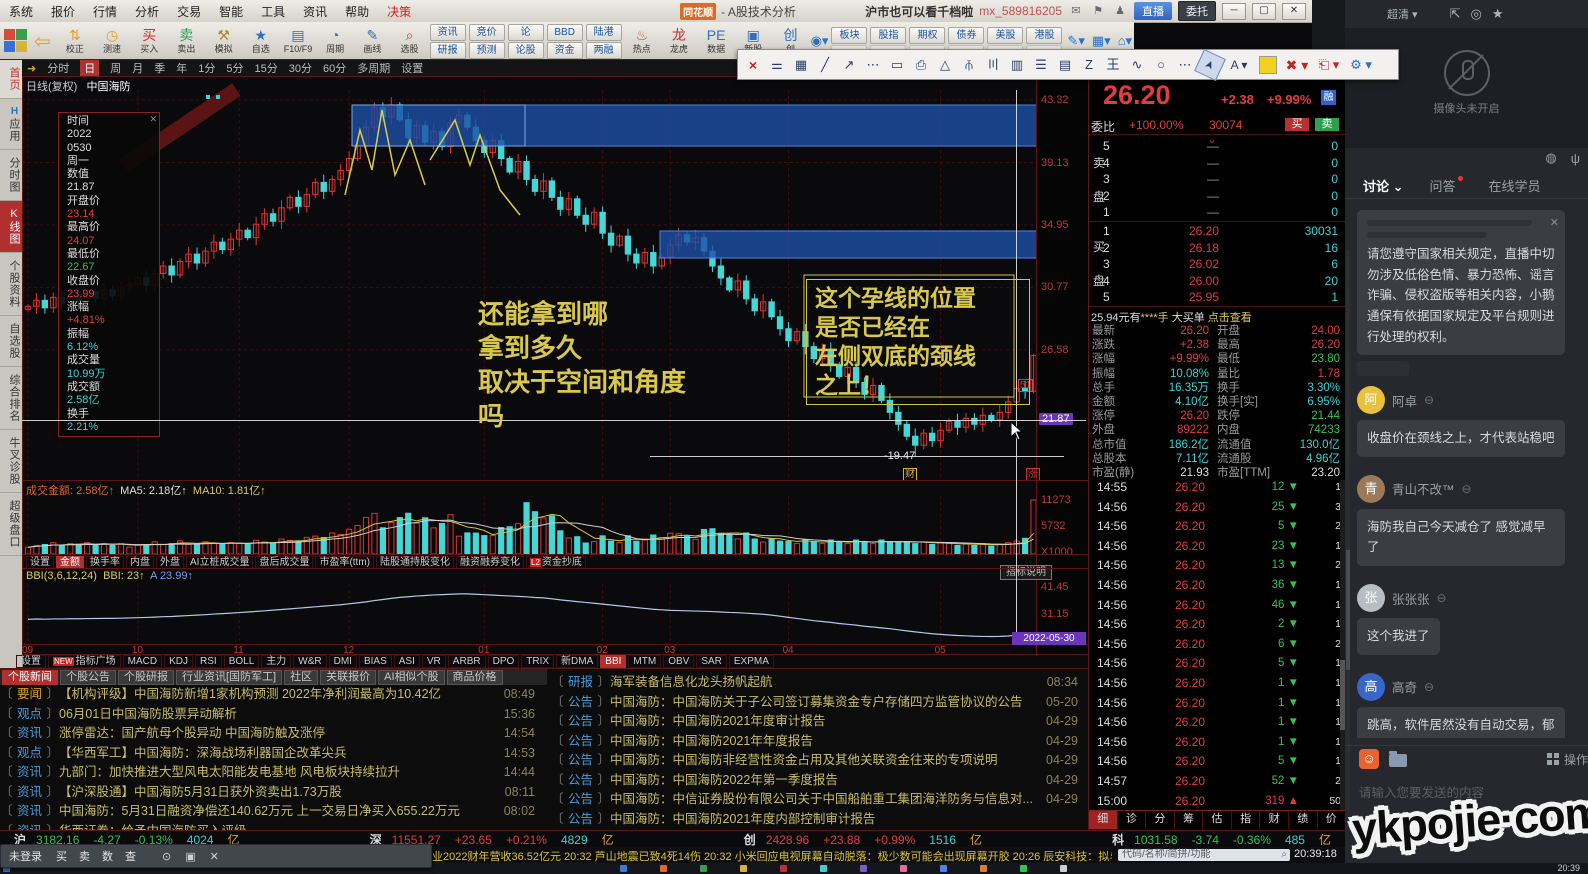  I want to click on tool-自选: ★ 自选, so click(261, 41).